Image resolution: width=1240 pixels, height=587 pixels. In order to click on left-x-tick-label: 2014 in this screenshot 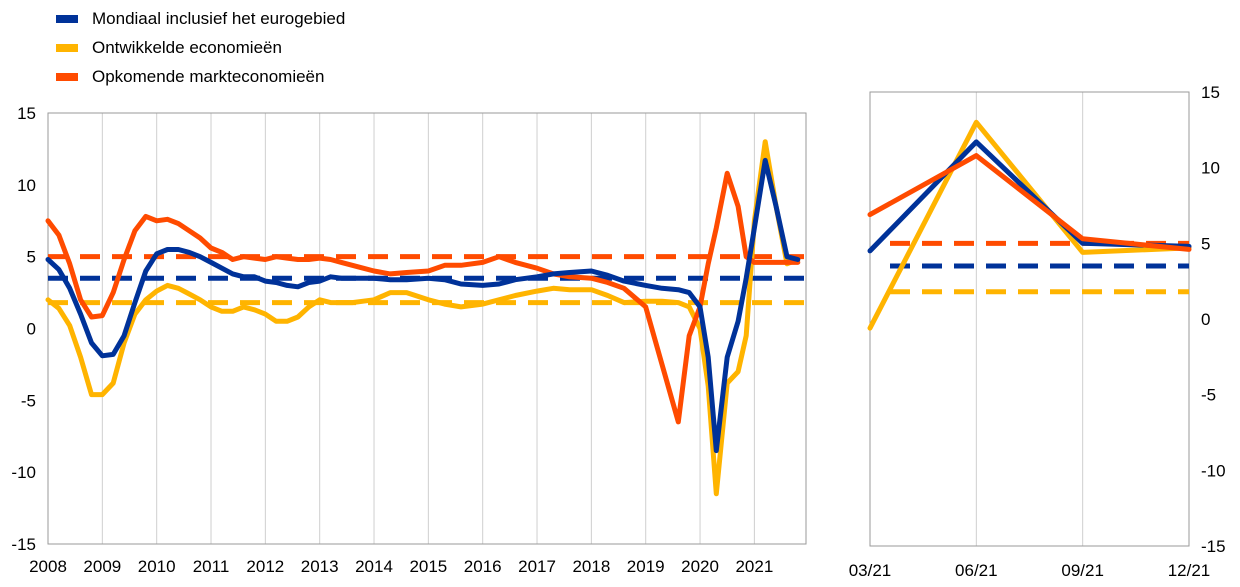, I will do `click(374, 566)`.